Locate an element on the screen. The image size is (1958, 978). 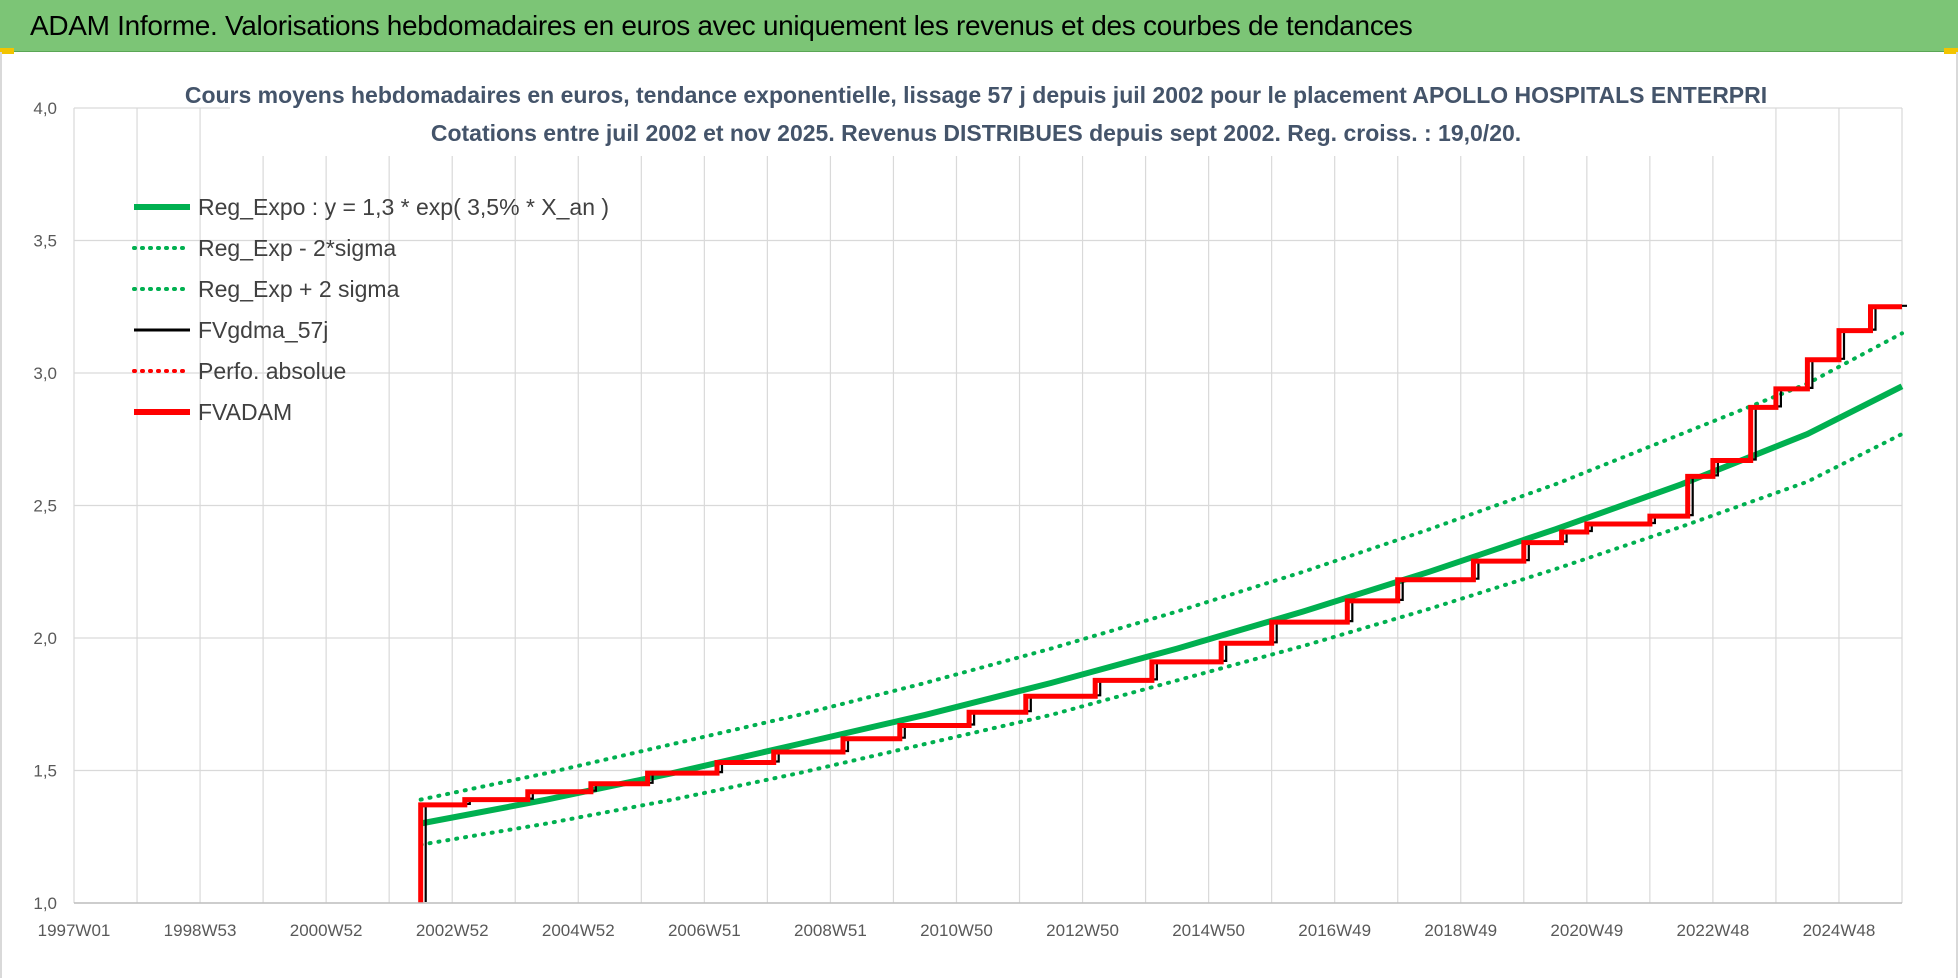
x-tick-label: 2004W52 is located at coordinates (578, 930).